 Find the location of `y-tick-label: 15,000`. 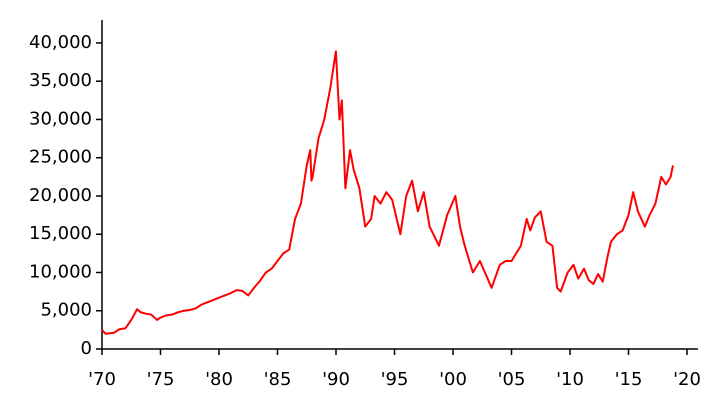

y-tick-label: 15,000 is located at coordinates (60, 233).